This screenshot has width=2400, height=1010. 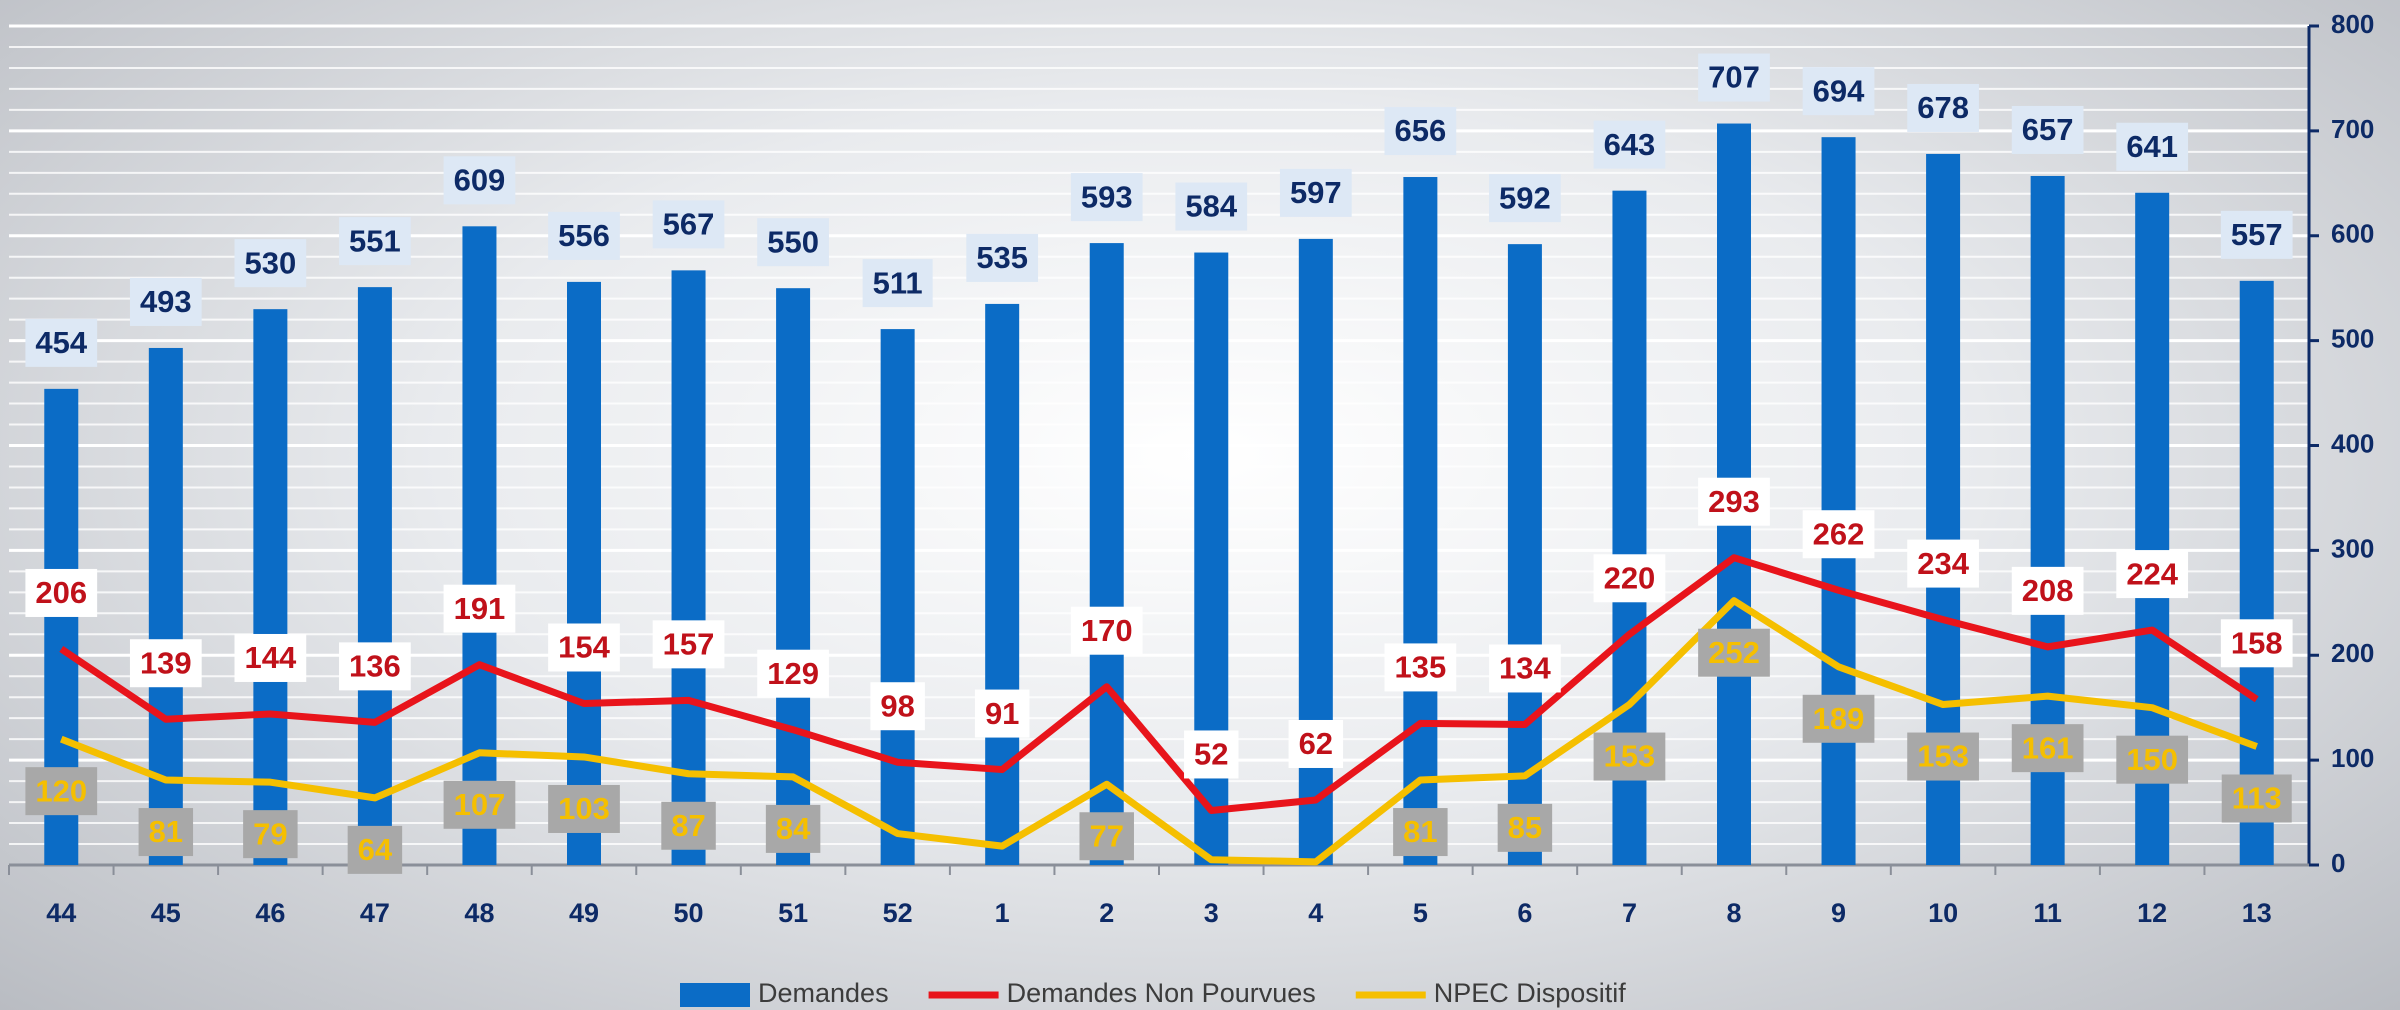 I want to click on bar-label: 641, so click(x=2152, y=146).